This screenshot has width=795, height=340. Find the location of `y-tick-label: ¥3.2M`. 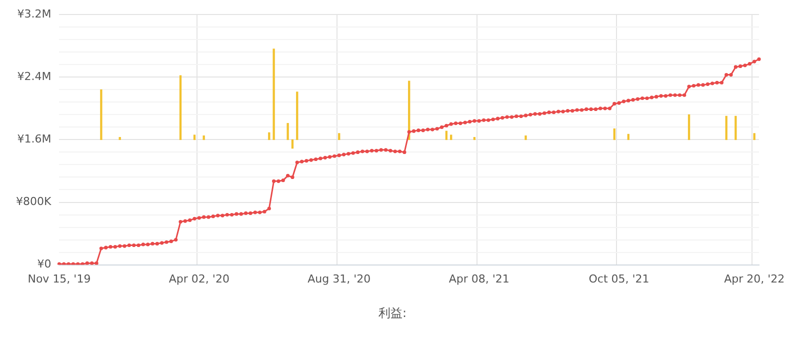

y-tick-label: ¥3.2M is located at coordinates (34, 13).